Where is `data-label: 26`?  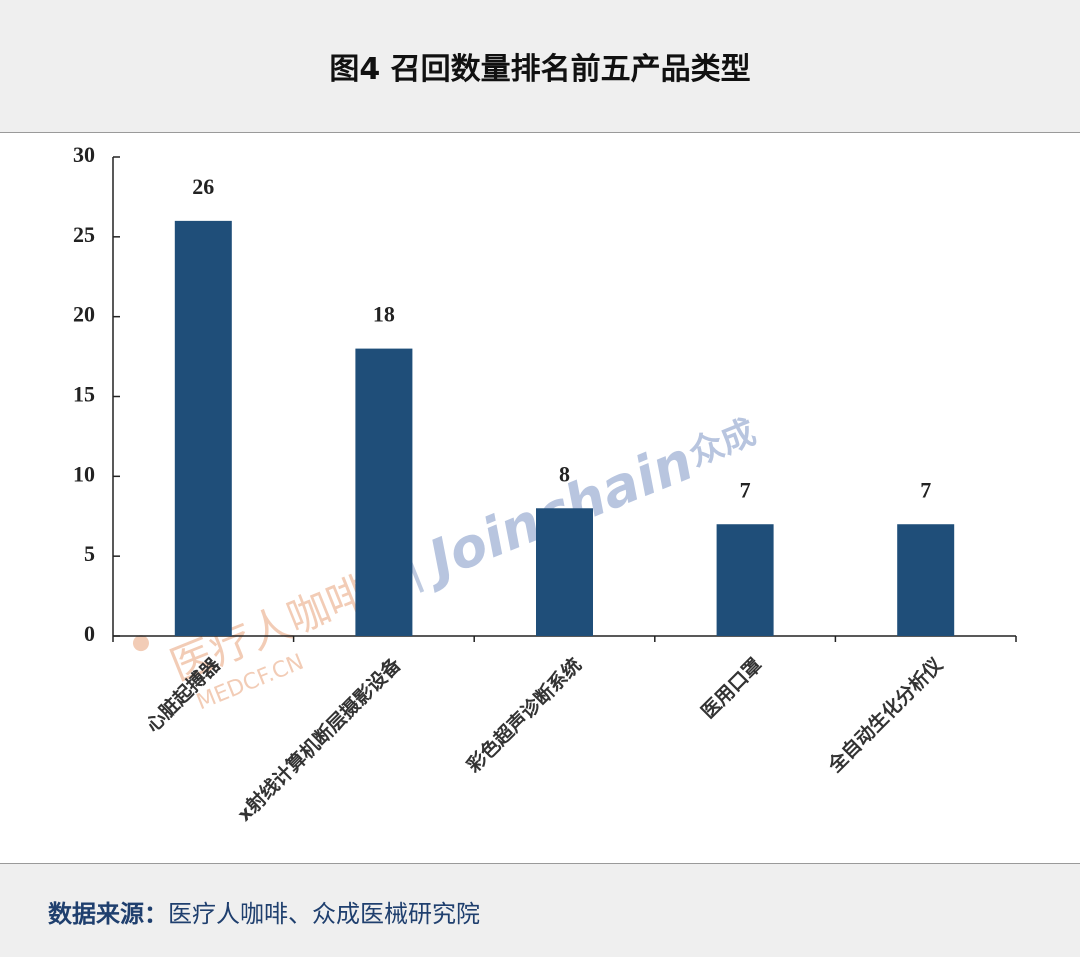 data-label: 26 is located at coordinates (203, 186).